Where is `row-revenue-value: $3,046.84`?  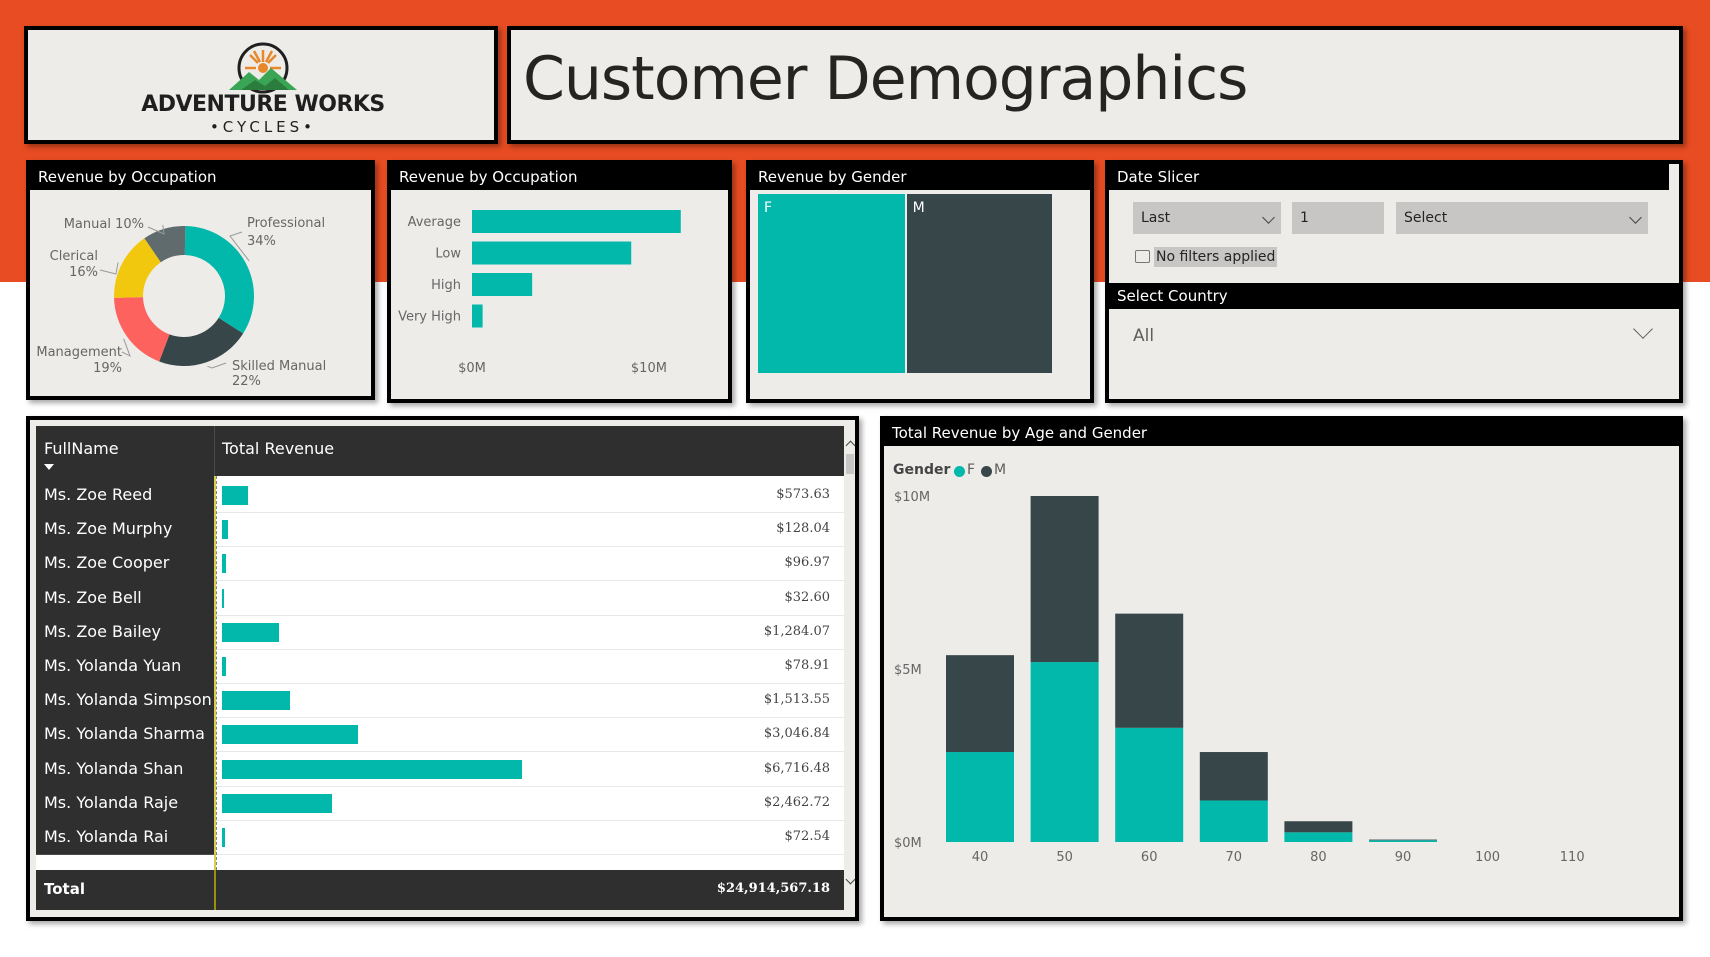
row-revenue-value: $3,046.84 is located at coordinates (796, 734).